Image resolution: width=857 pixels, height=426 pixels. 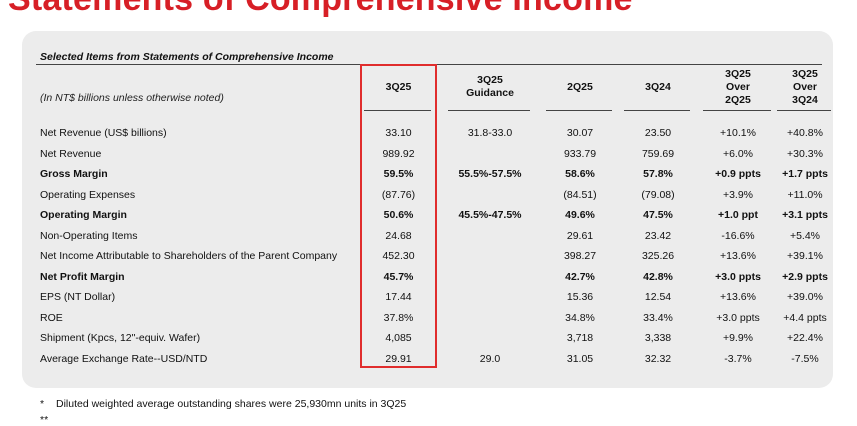 What do you see at coordinates (120, 338) in the screenshot?
I see `row-label: Shipment (Kpcs, 12"-equiv. Wafer)` at bounding box center [120, 338].